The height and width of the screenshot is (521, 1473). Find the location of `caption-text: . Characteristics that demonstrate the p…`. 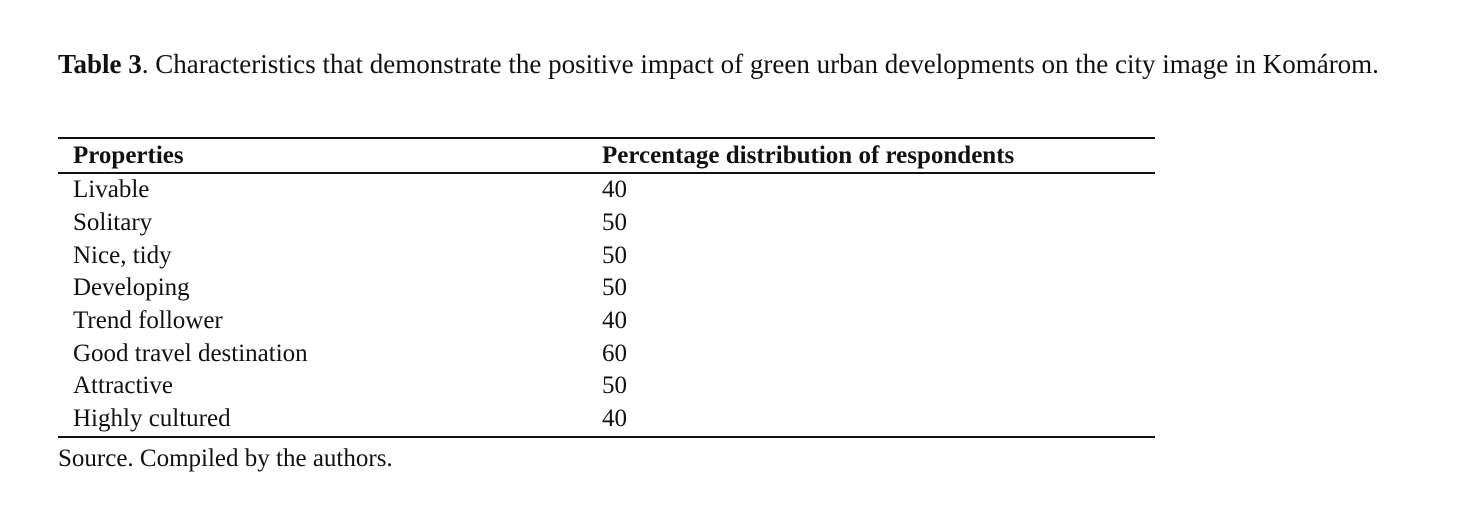

caption-text: . Characteristics that demonstrate the p… is located at coordinates (760, 64).